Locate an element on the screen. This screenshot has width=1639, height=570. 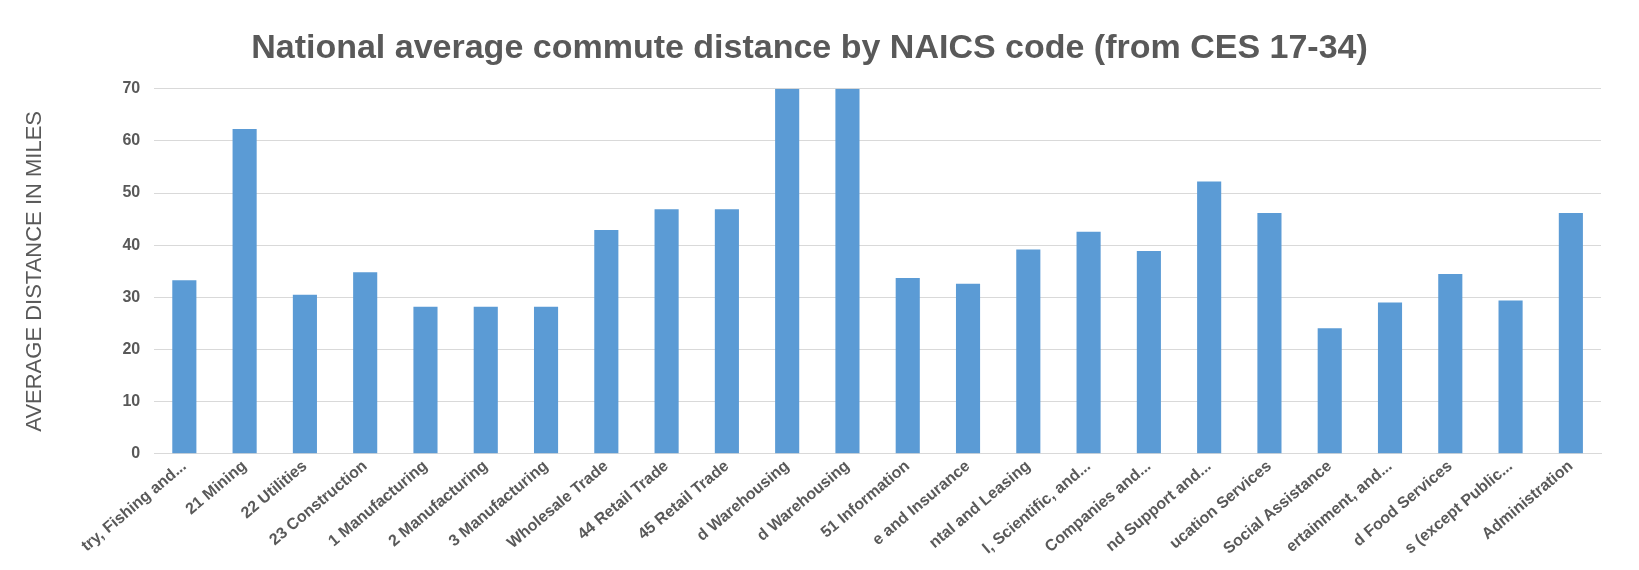
y-axis-title: AVERAGE DISTANCE IN MILES is located at coordinates (34, 271).